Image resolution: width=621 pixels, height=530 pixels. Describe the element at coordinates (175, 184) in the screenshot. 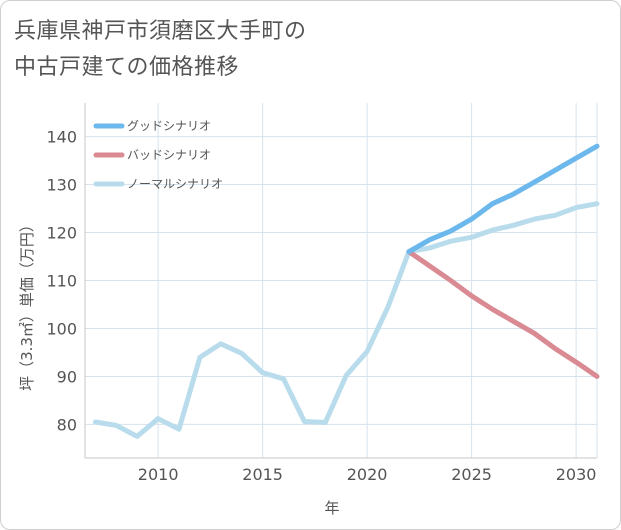

I see `legend-label: ノーマルシナリオ` at that location.